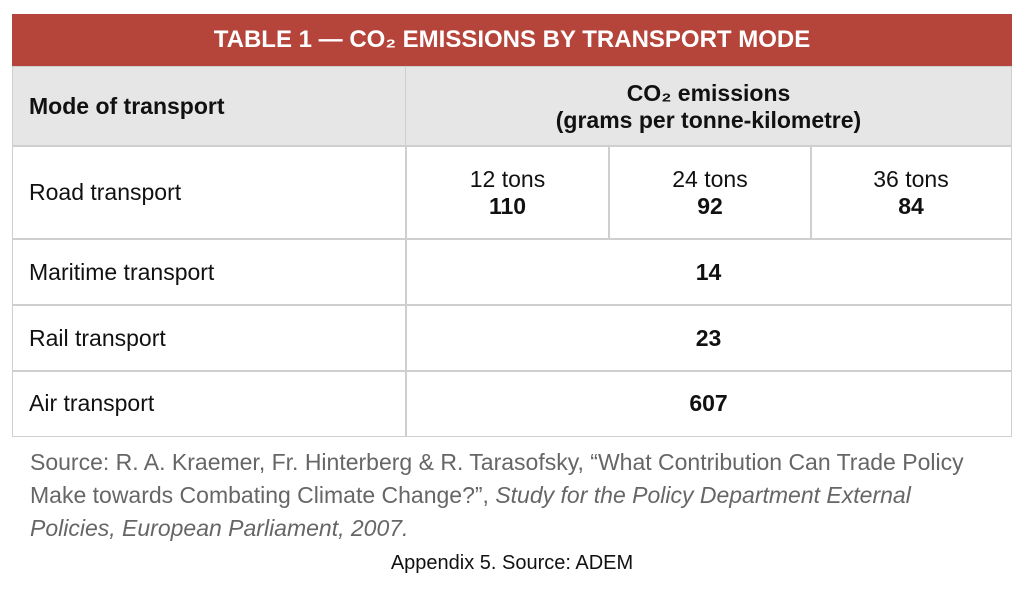  I want to click on row-label-cell: Maritime transport, so click(209, 272).